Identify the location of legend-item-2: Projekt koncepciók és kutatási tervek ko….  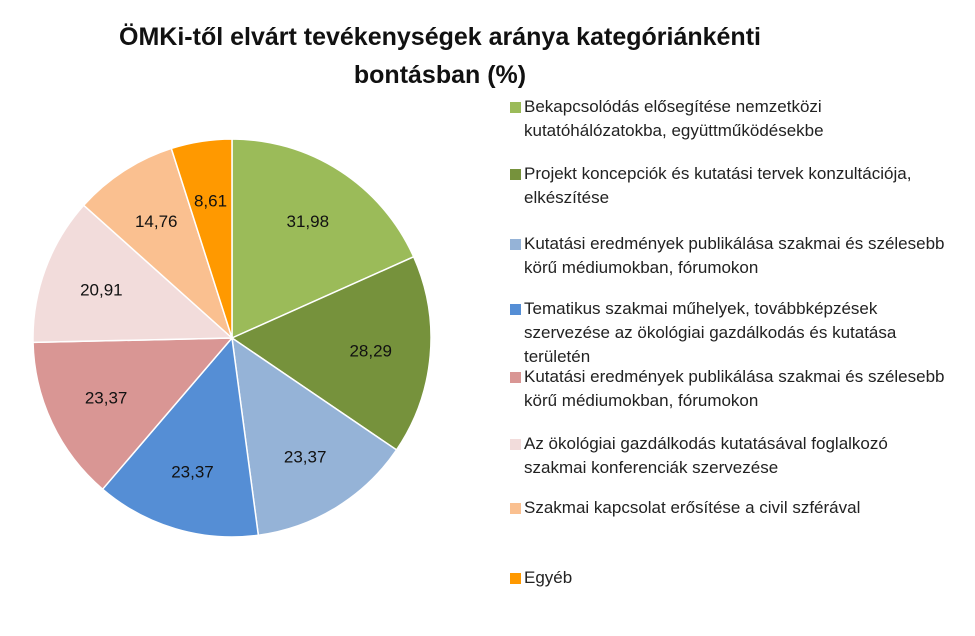
(730, 186).